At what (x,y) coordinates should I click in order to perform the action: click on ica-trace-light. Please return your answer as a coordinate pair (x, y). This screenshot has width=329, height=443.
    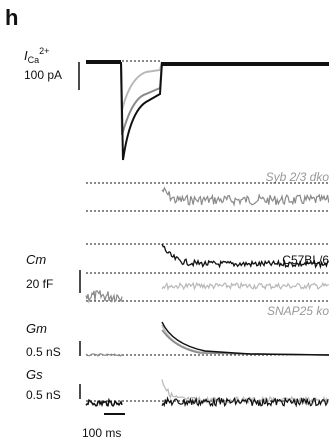
    Looking at the image, I should click on (141, 86).